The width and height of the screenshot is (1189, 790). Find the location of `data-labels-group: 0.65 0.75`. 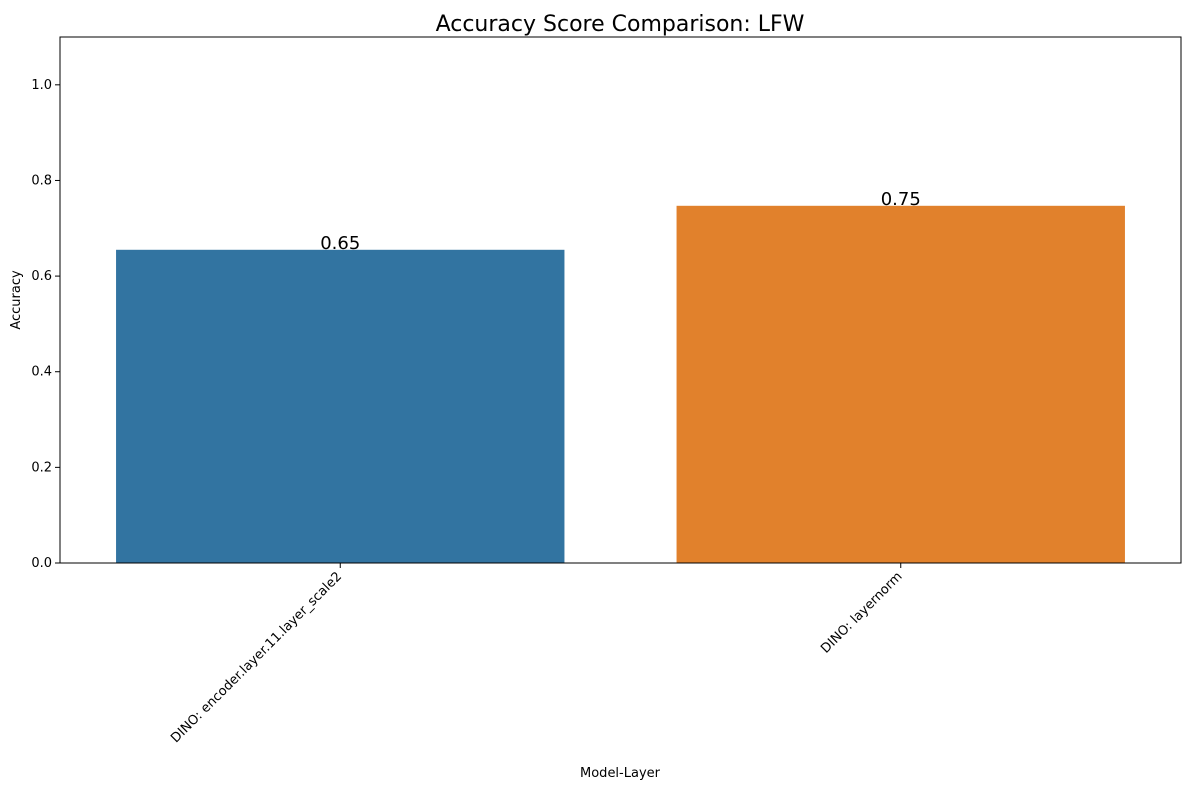

data-labels-group: 0.65 0.75 is located at coordinates (620, 221).